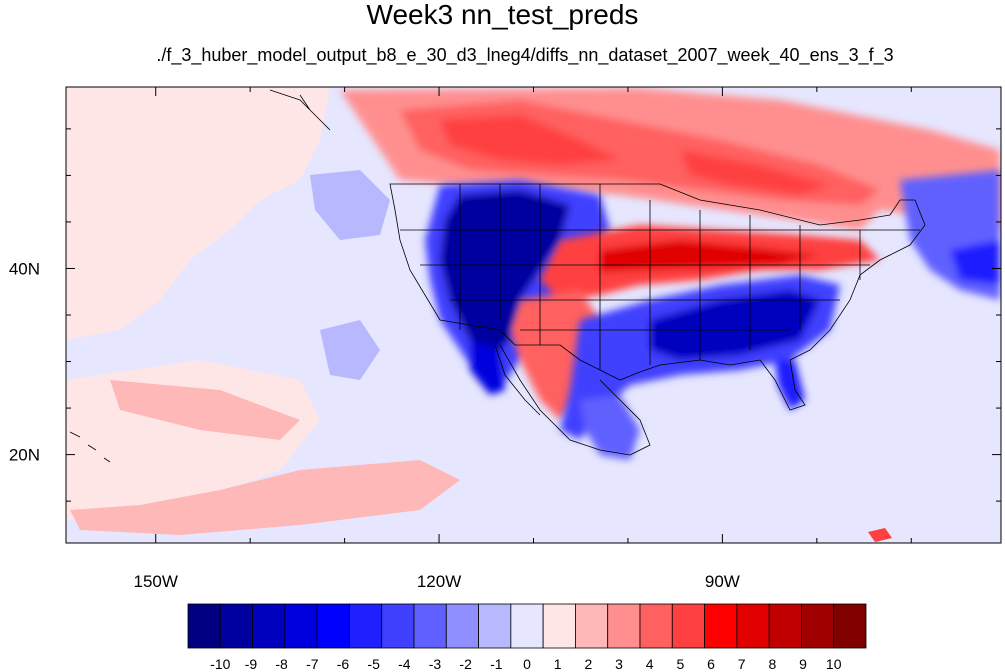  I want to click on baja-outline, so click(517, 380).